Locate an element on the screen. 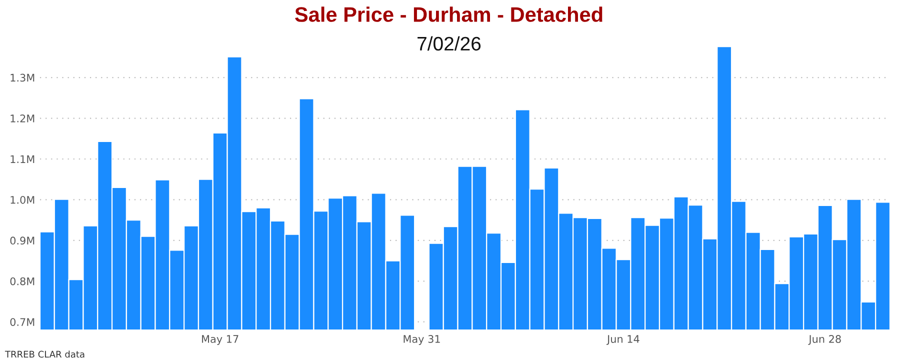 The image size is (898, 363). y-tick-label: 0.7M is located at coordinates (22, 322).